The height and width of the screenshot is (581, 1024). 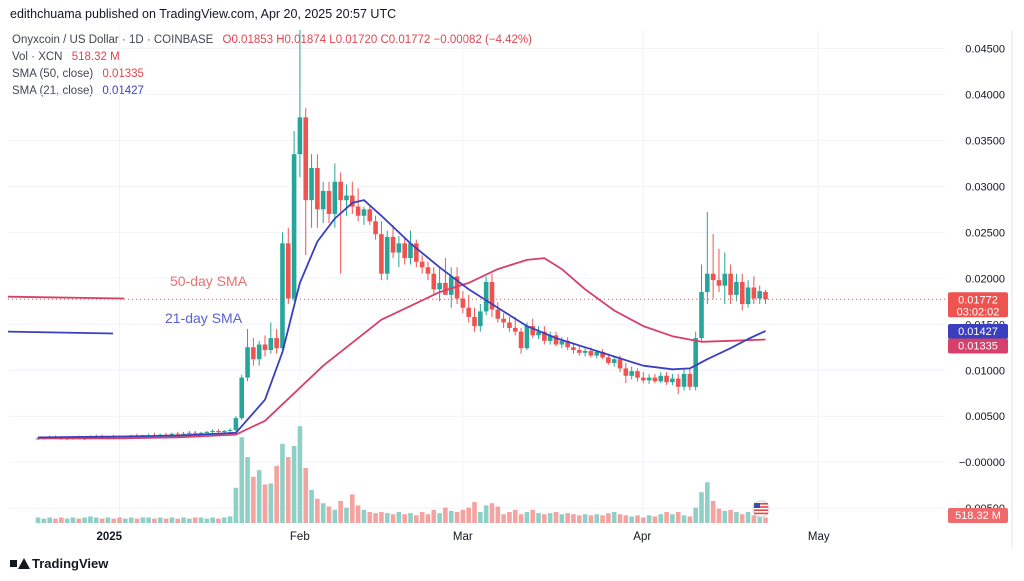 I want to click on y-tick-label: 0.04500, so click(x=985, y=49).